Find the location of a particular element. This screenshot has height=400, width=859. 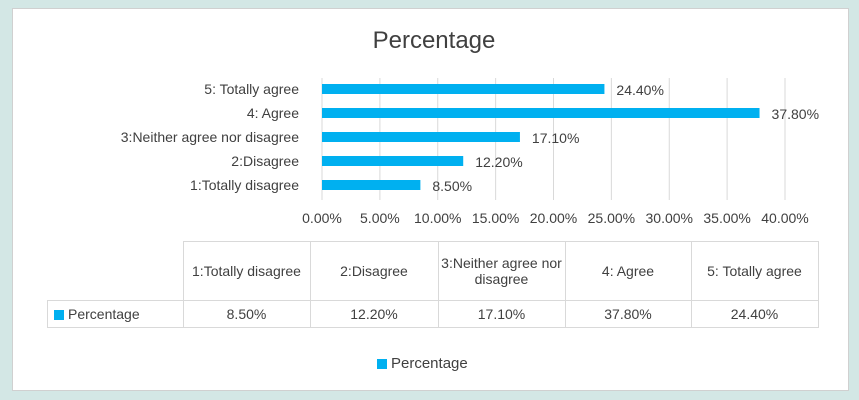

table-cell: 37.80% is located at coordinates (628, 314).